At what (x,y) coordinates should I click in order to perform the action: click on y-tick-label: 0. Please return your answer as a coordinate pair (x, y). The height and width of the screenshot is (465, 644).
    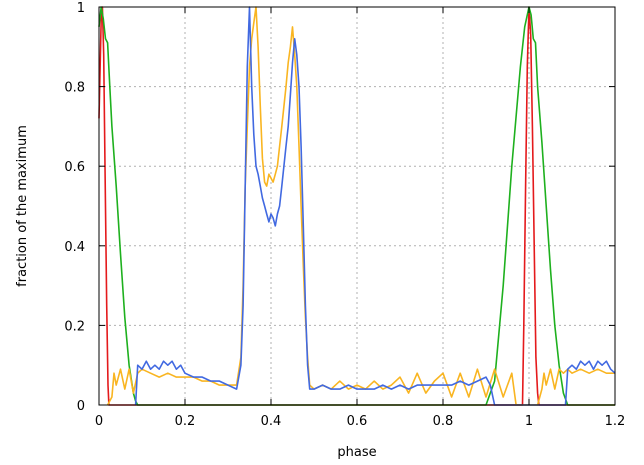
    Looking at the image, I should click on (81, 406).